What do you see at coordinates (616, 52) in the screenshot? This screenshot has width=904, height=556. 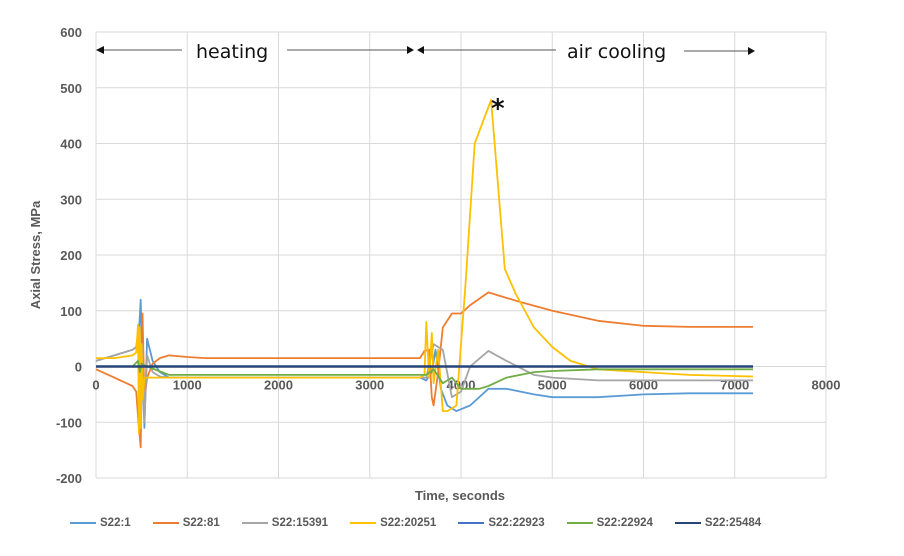 I see `air-cooling-label: air cooling` at bounding box center [616, 52].